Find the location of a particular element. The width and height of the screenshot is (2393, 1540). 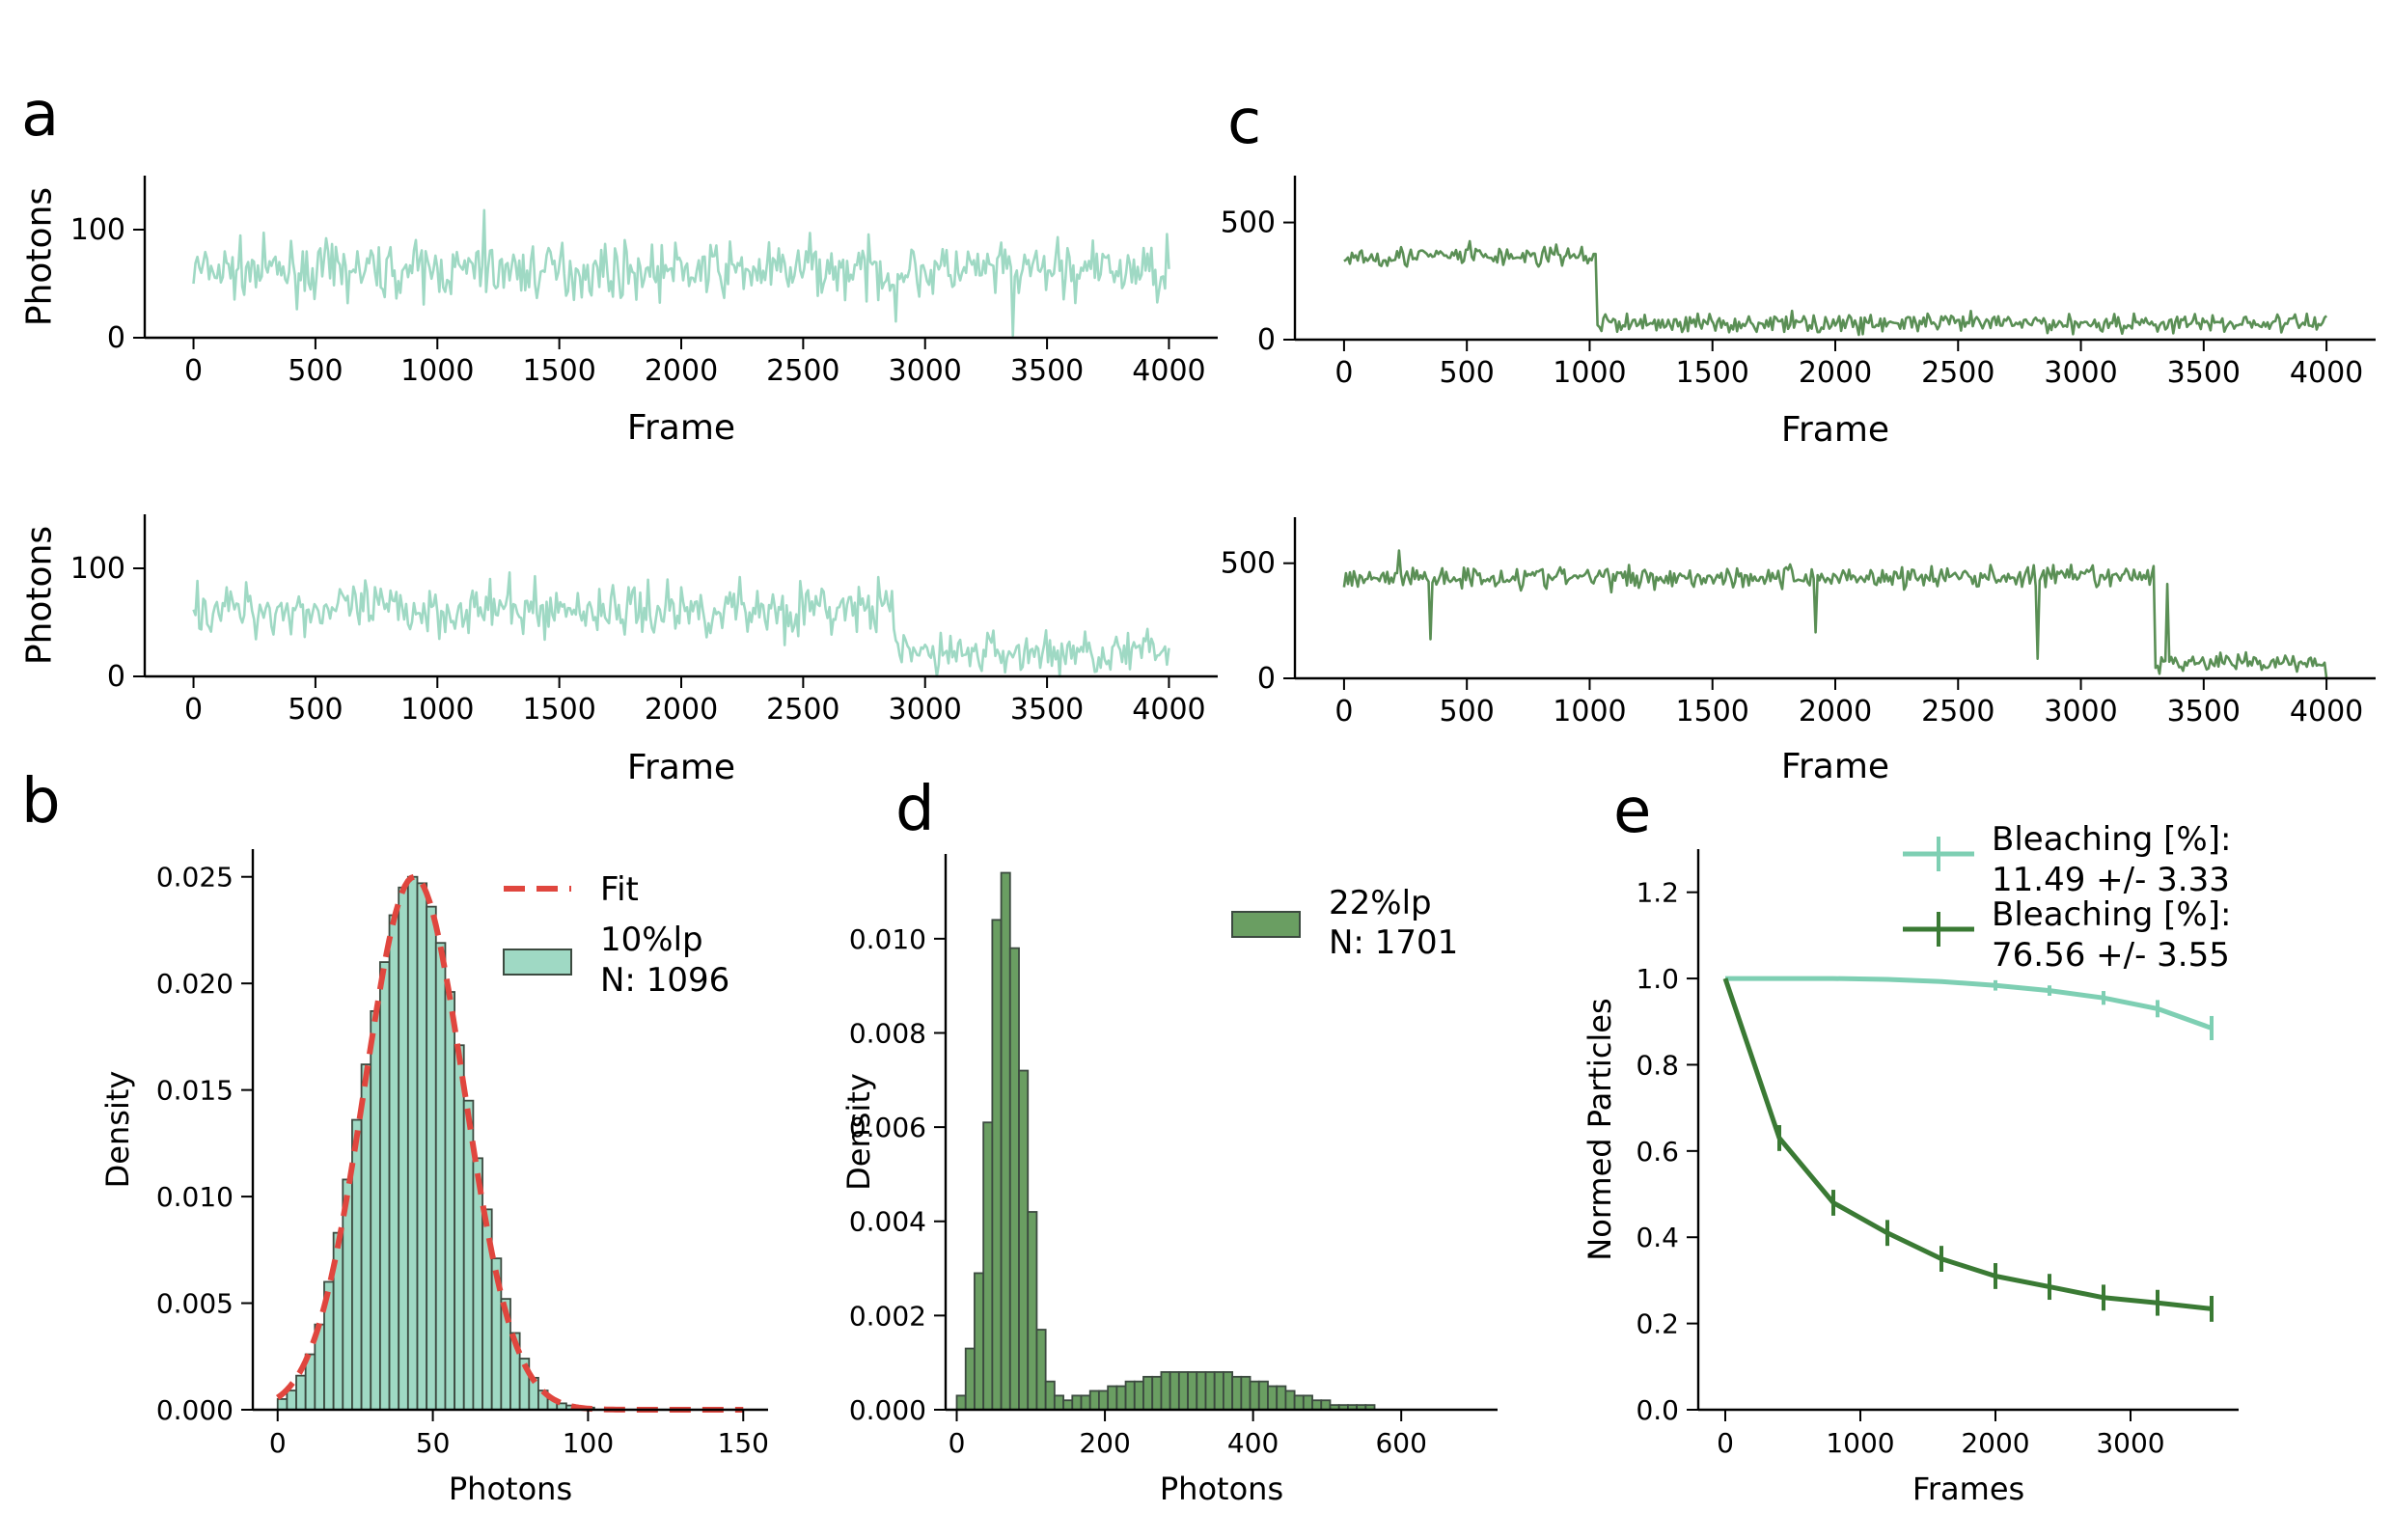

y-tick-label: 0.000 is located at coordinates (195, 1410).